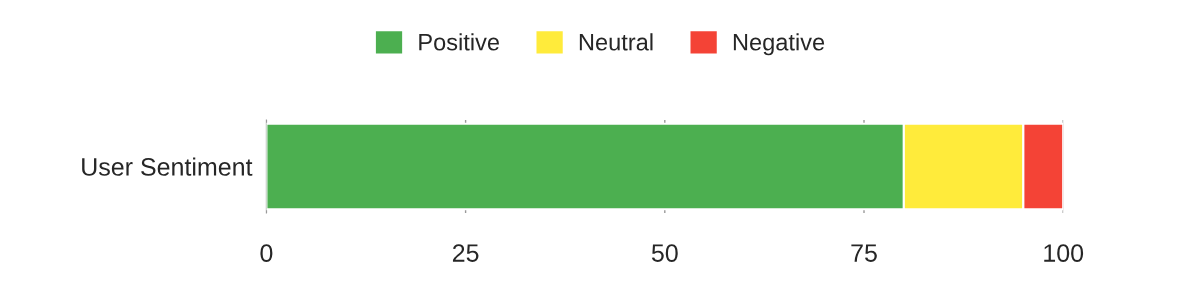  Describe the element at coordinates (266, 253) in the screenshot. I see `x-tick-label: 0` at that location.